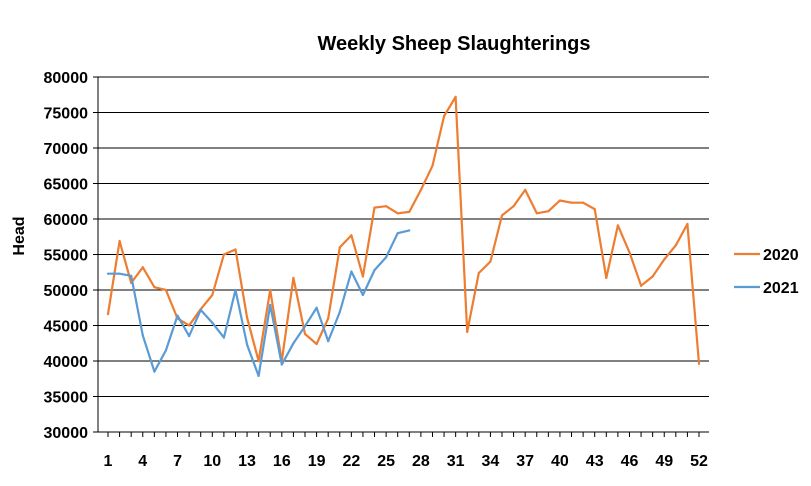 The height and width of the screenshot is (486, 811). Describe the element at coordinates (66, 398) in the screenshot. I see `y-tick-label: 35000` at that location.